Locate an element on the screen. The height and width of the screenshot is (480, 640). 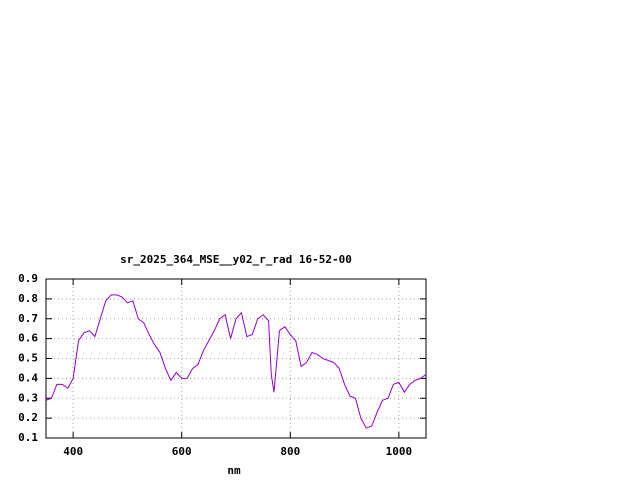
y-tick-label: 0.3 is located at coordinates (28, 397).